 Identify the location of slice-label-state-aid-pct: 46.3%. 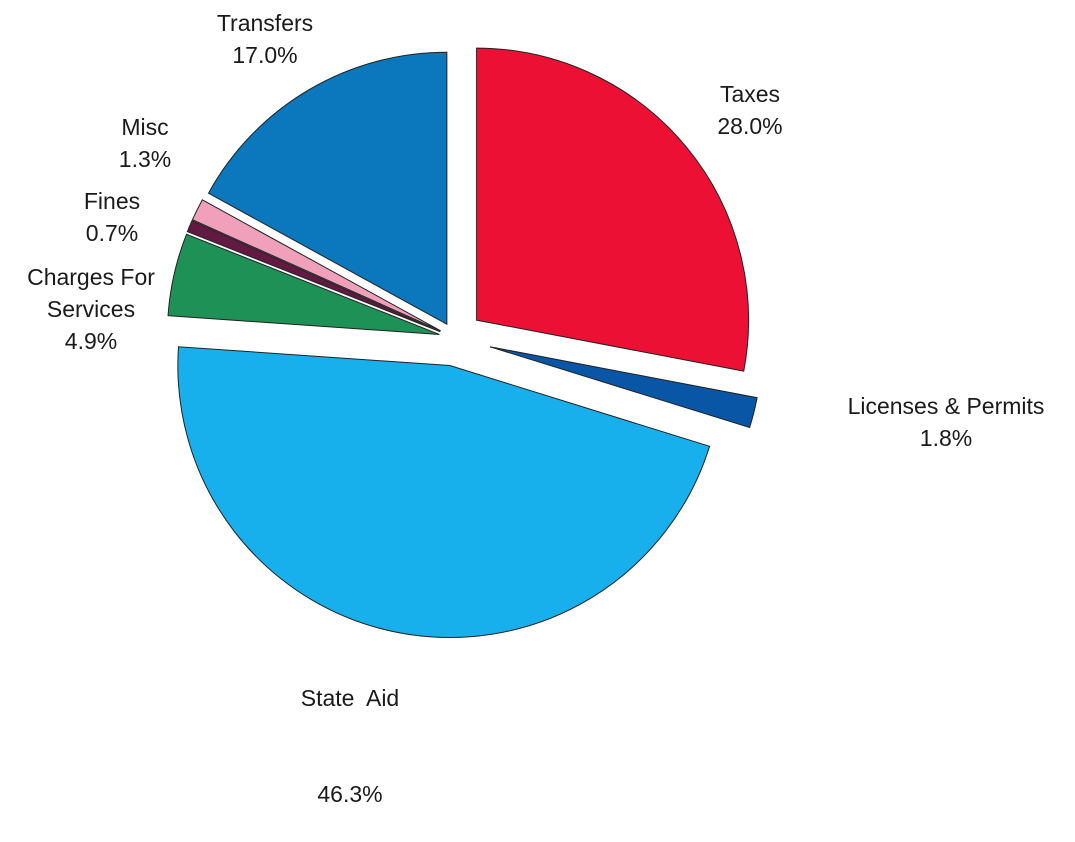
(350, 794).